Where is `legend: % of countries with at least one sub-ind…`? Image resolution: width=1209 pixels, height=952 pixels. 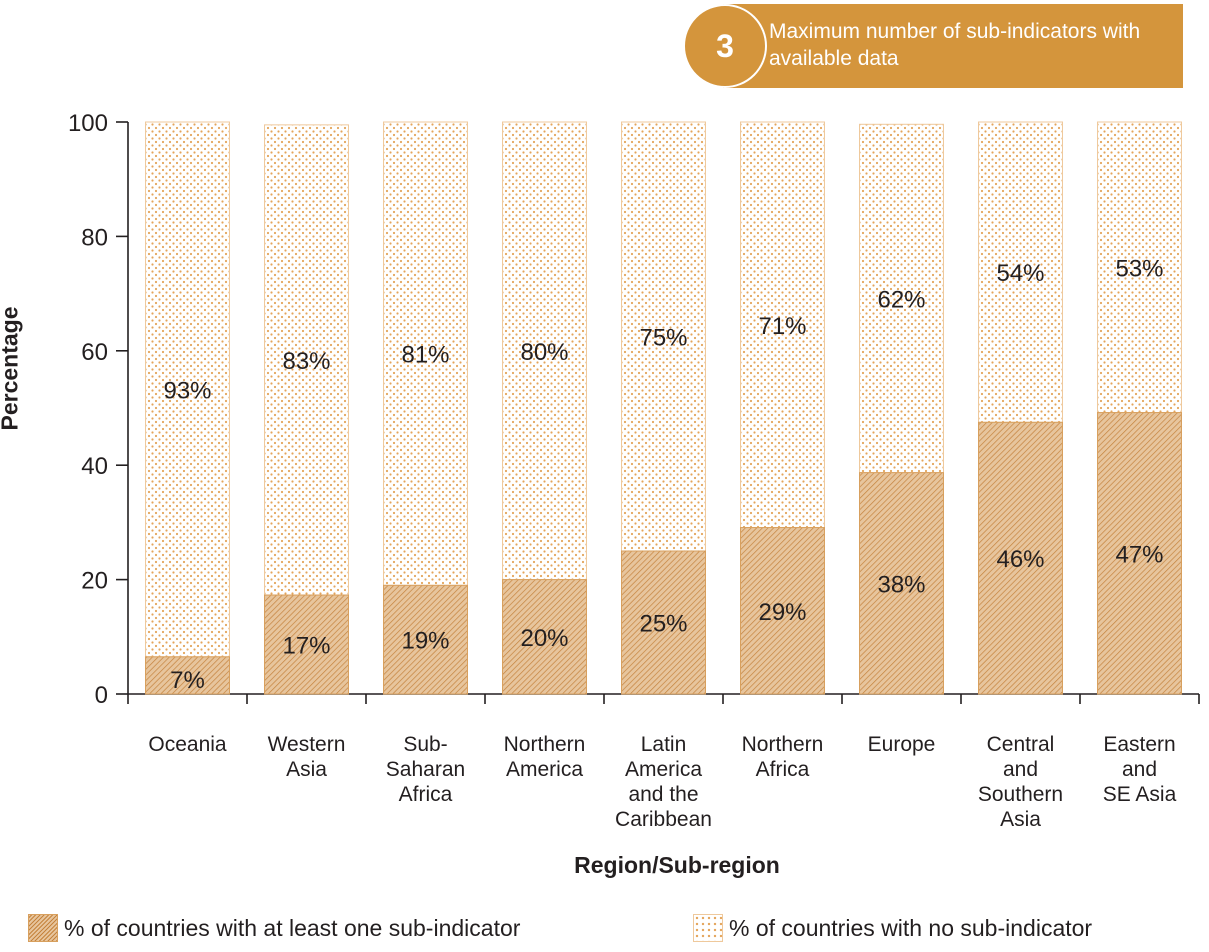
legend: % of countries with at least one sub-ind… is located at coordinates (604, 928).